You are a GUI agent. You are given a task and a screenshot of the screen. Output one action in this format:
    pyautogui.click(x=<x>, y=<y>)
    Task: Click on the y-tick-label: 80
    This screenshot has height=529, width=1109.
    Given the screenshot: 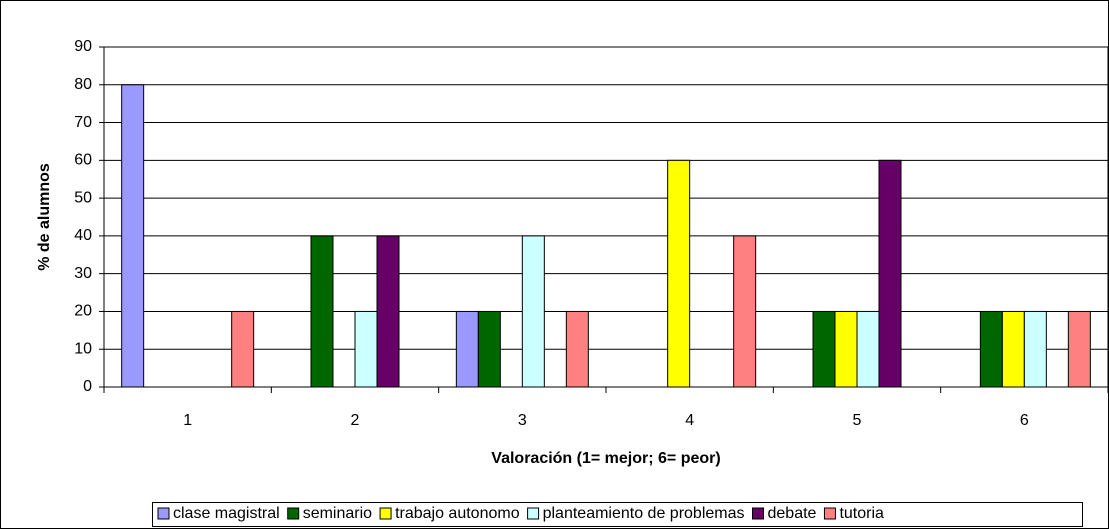 What is the action you would take?
    pyautogui.click(x=83, y=84)
    